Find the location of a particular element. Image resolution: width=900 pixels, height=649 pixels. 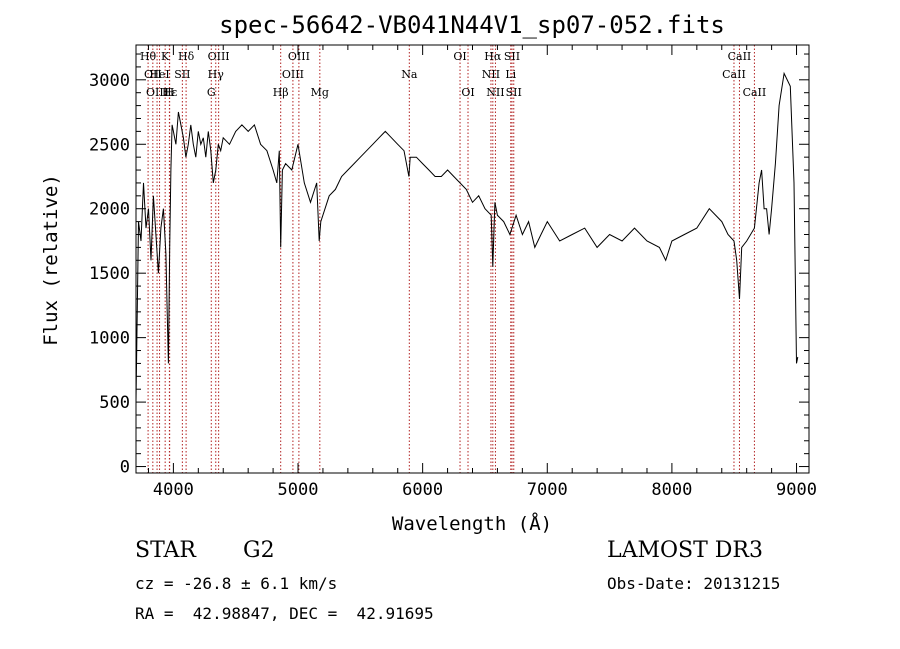

line-label-3: HeI is located at coordinates (159, 74).